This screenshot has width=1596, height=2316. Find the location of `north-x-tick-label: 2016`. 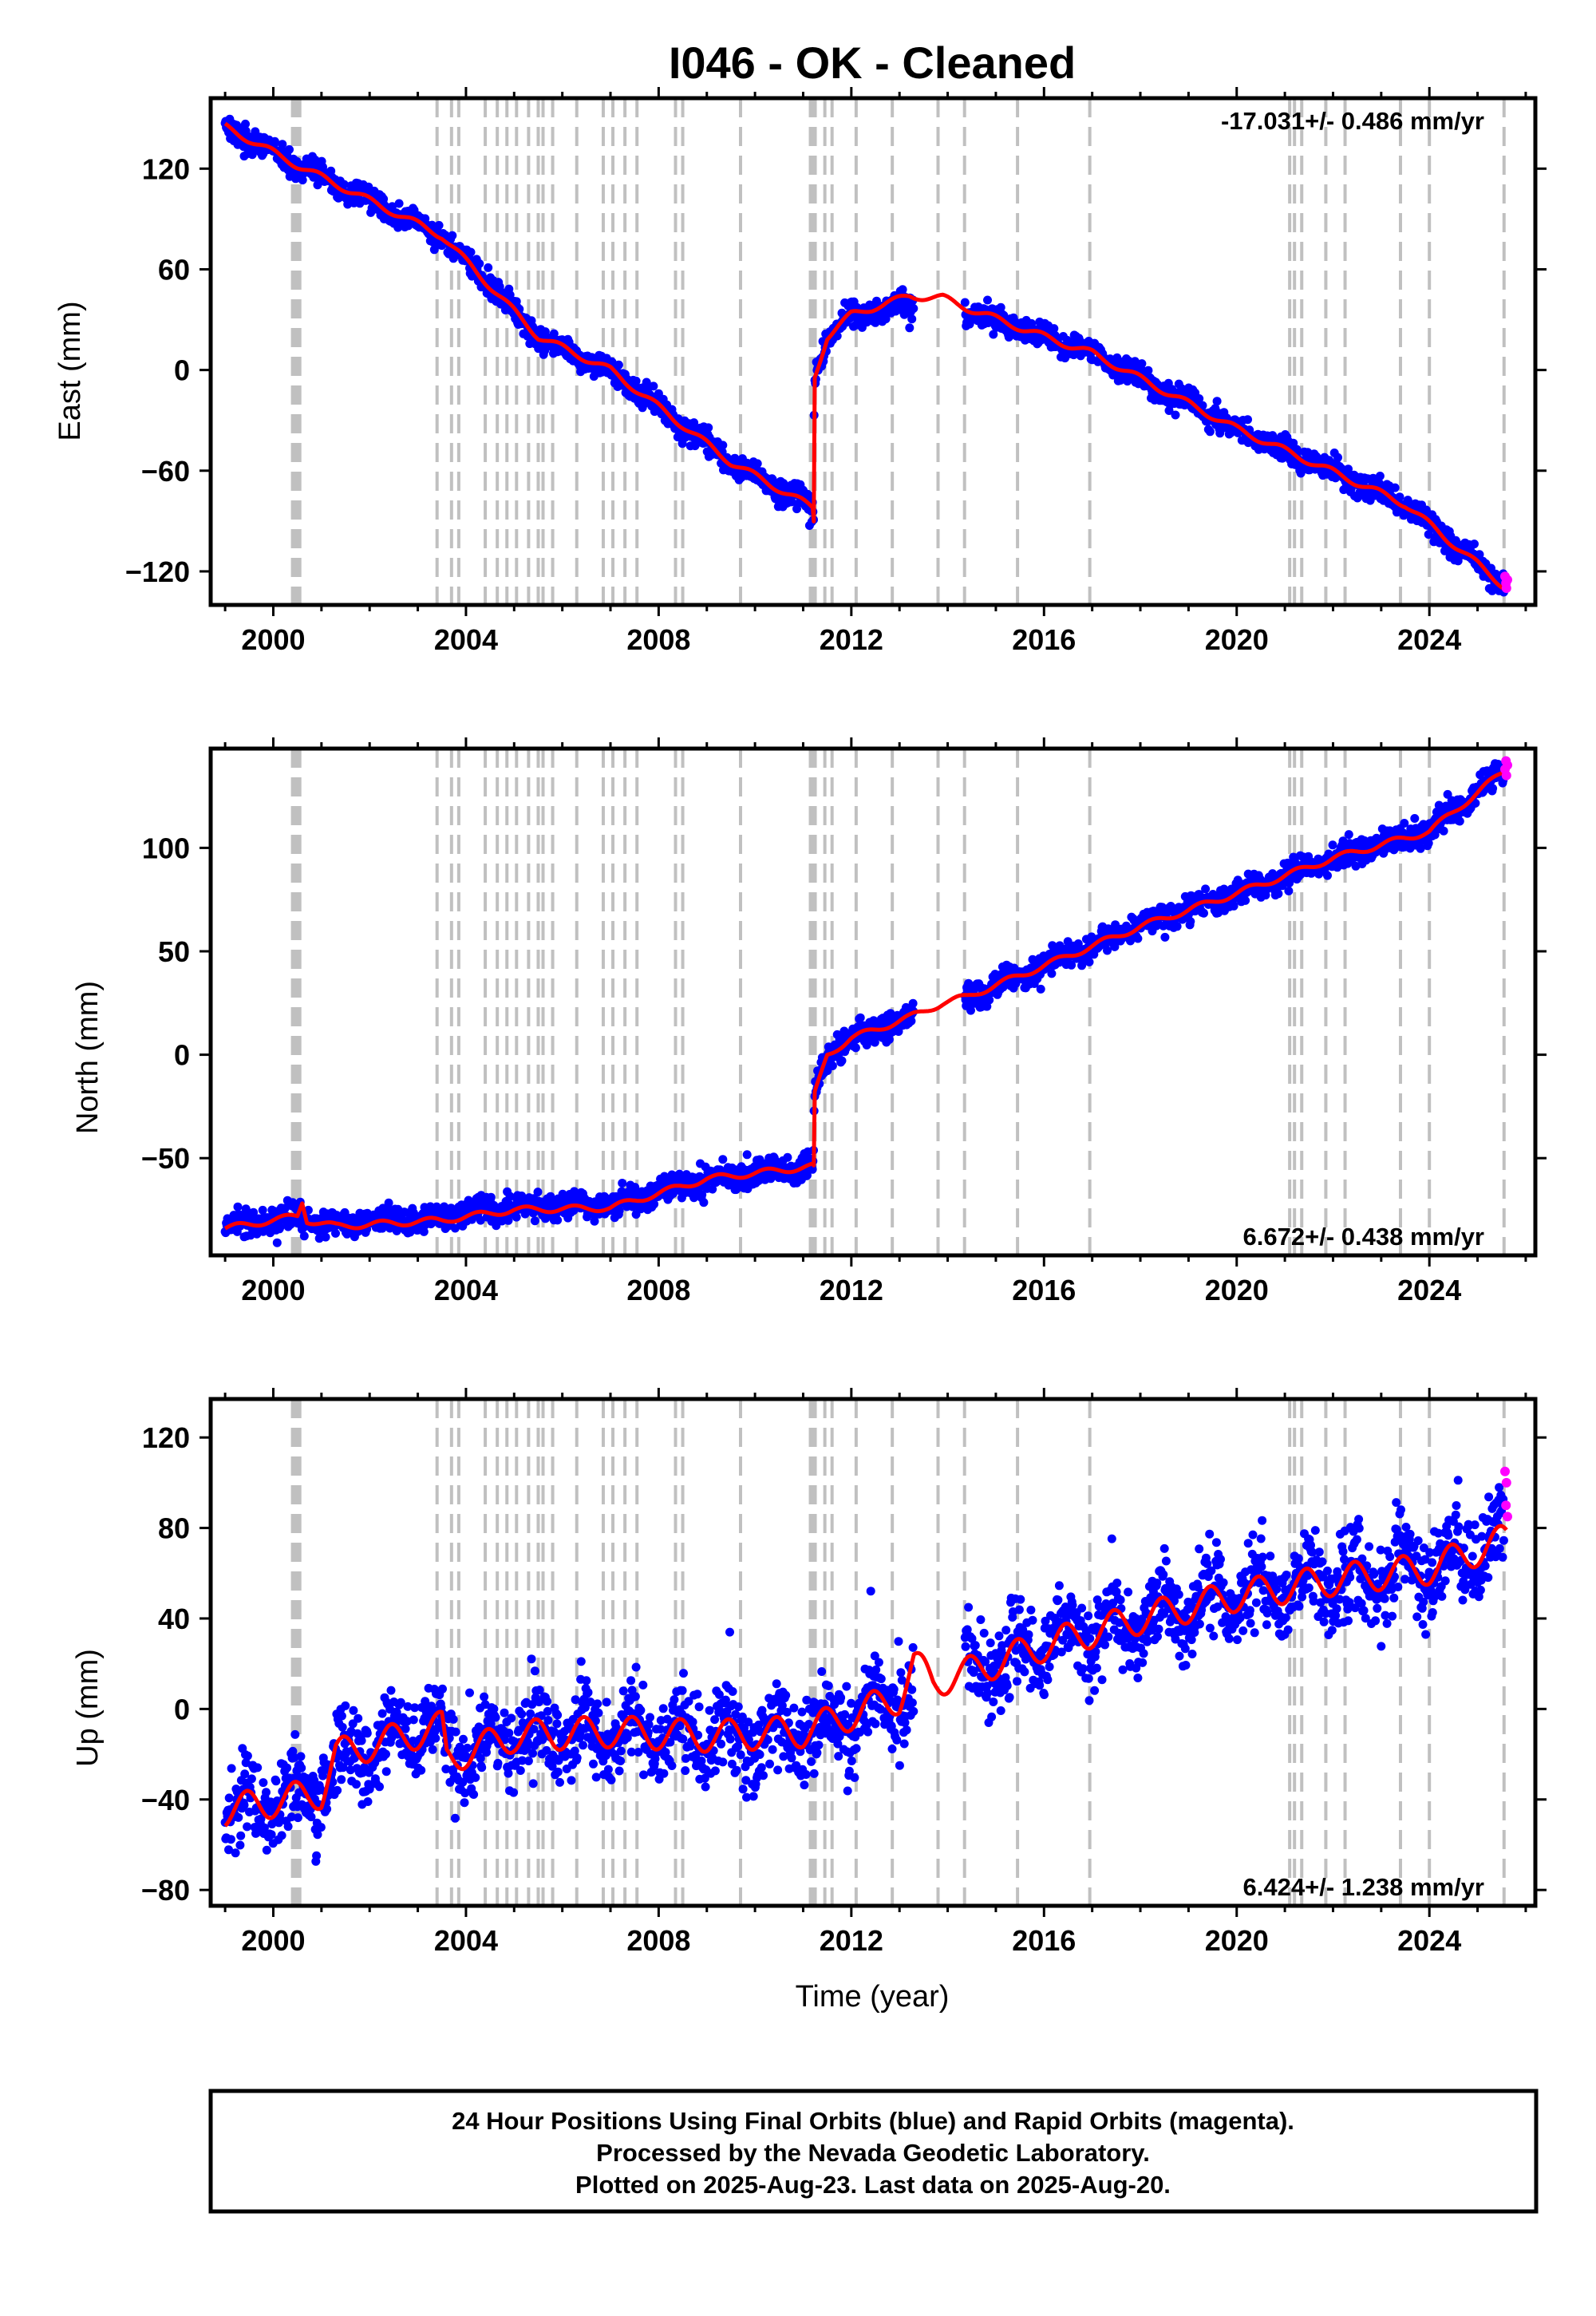

north-x-tick-label: 2016 is located at coordinates (1044, 1290).